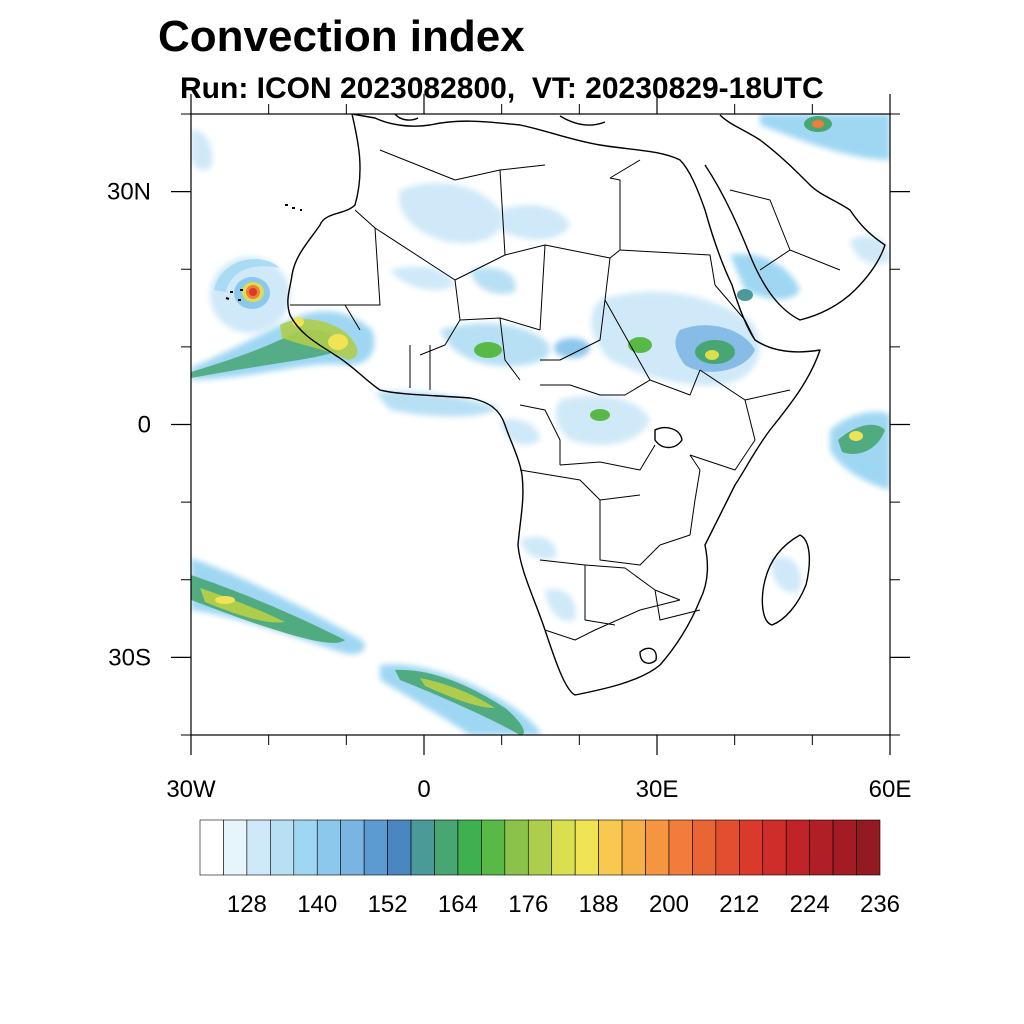 This screenshot has width=1024, height=1024. I want to click on colorbar-label: 236, so click(880, 904).